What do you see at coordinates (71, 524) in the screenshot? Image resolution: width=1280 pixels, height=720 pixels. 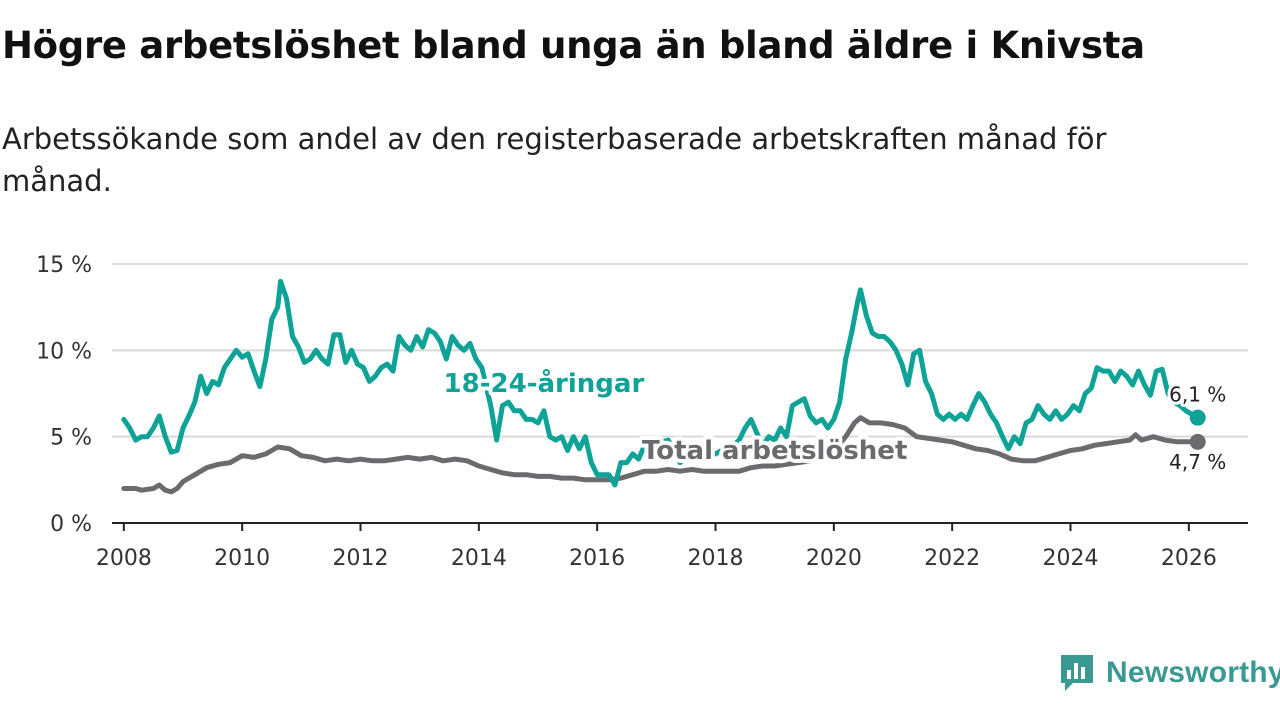 I see `y-tick-label: 0 %` at bounding box center [71, 524].